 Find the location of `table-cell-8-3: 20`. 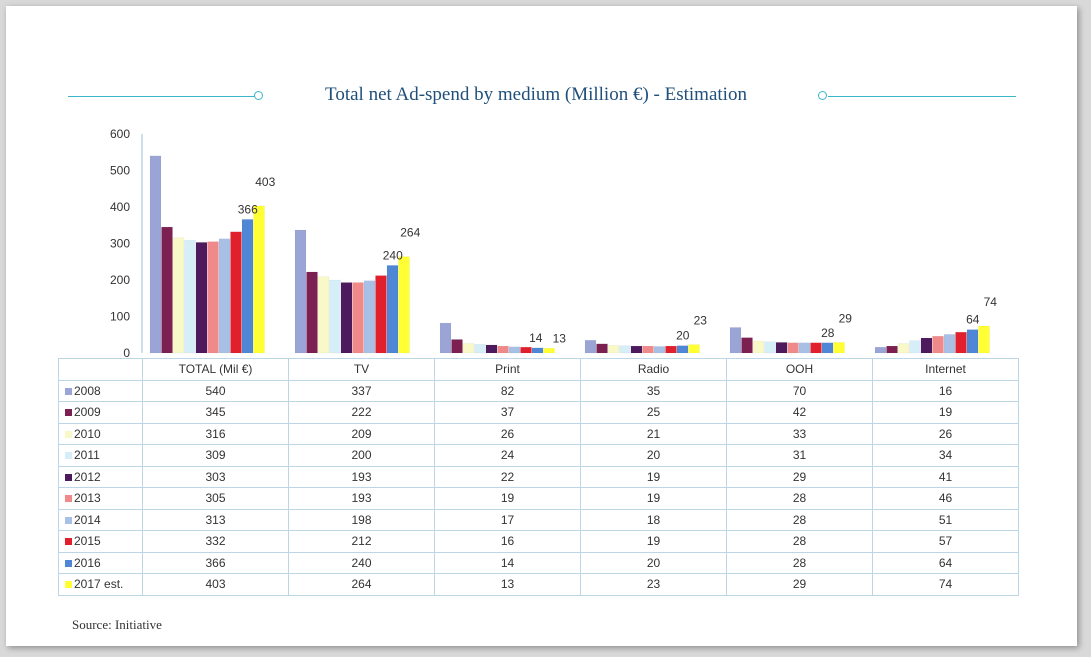

table-cell-8-3: 20 is located at coordinates (653, 562).